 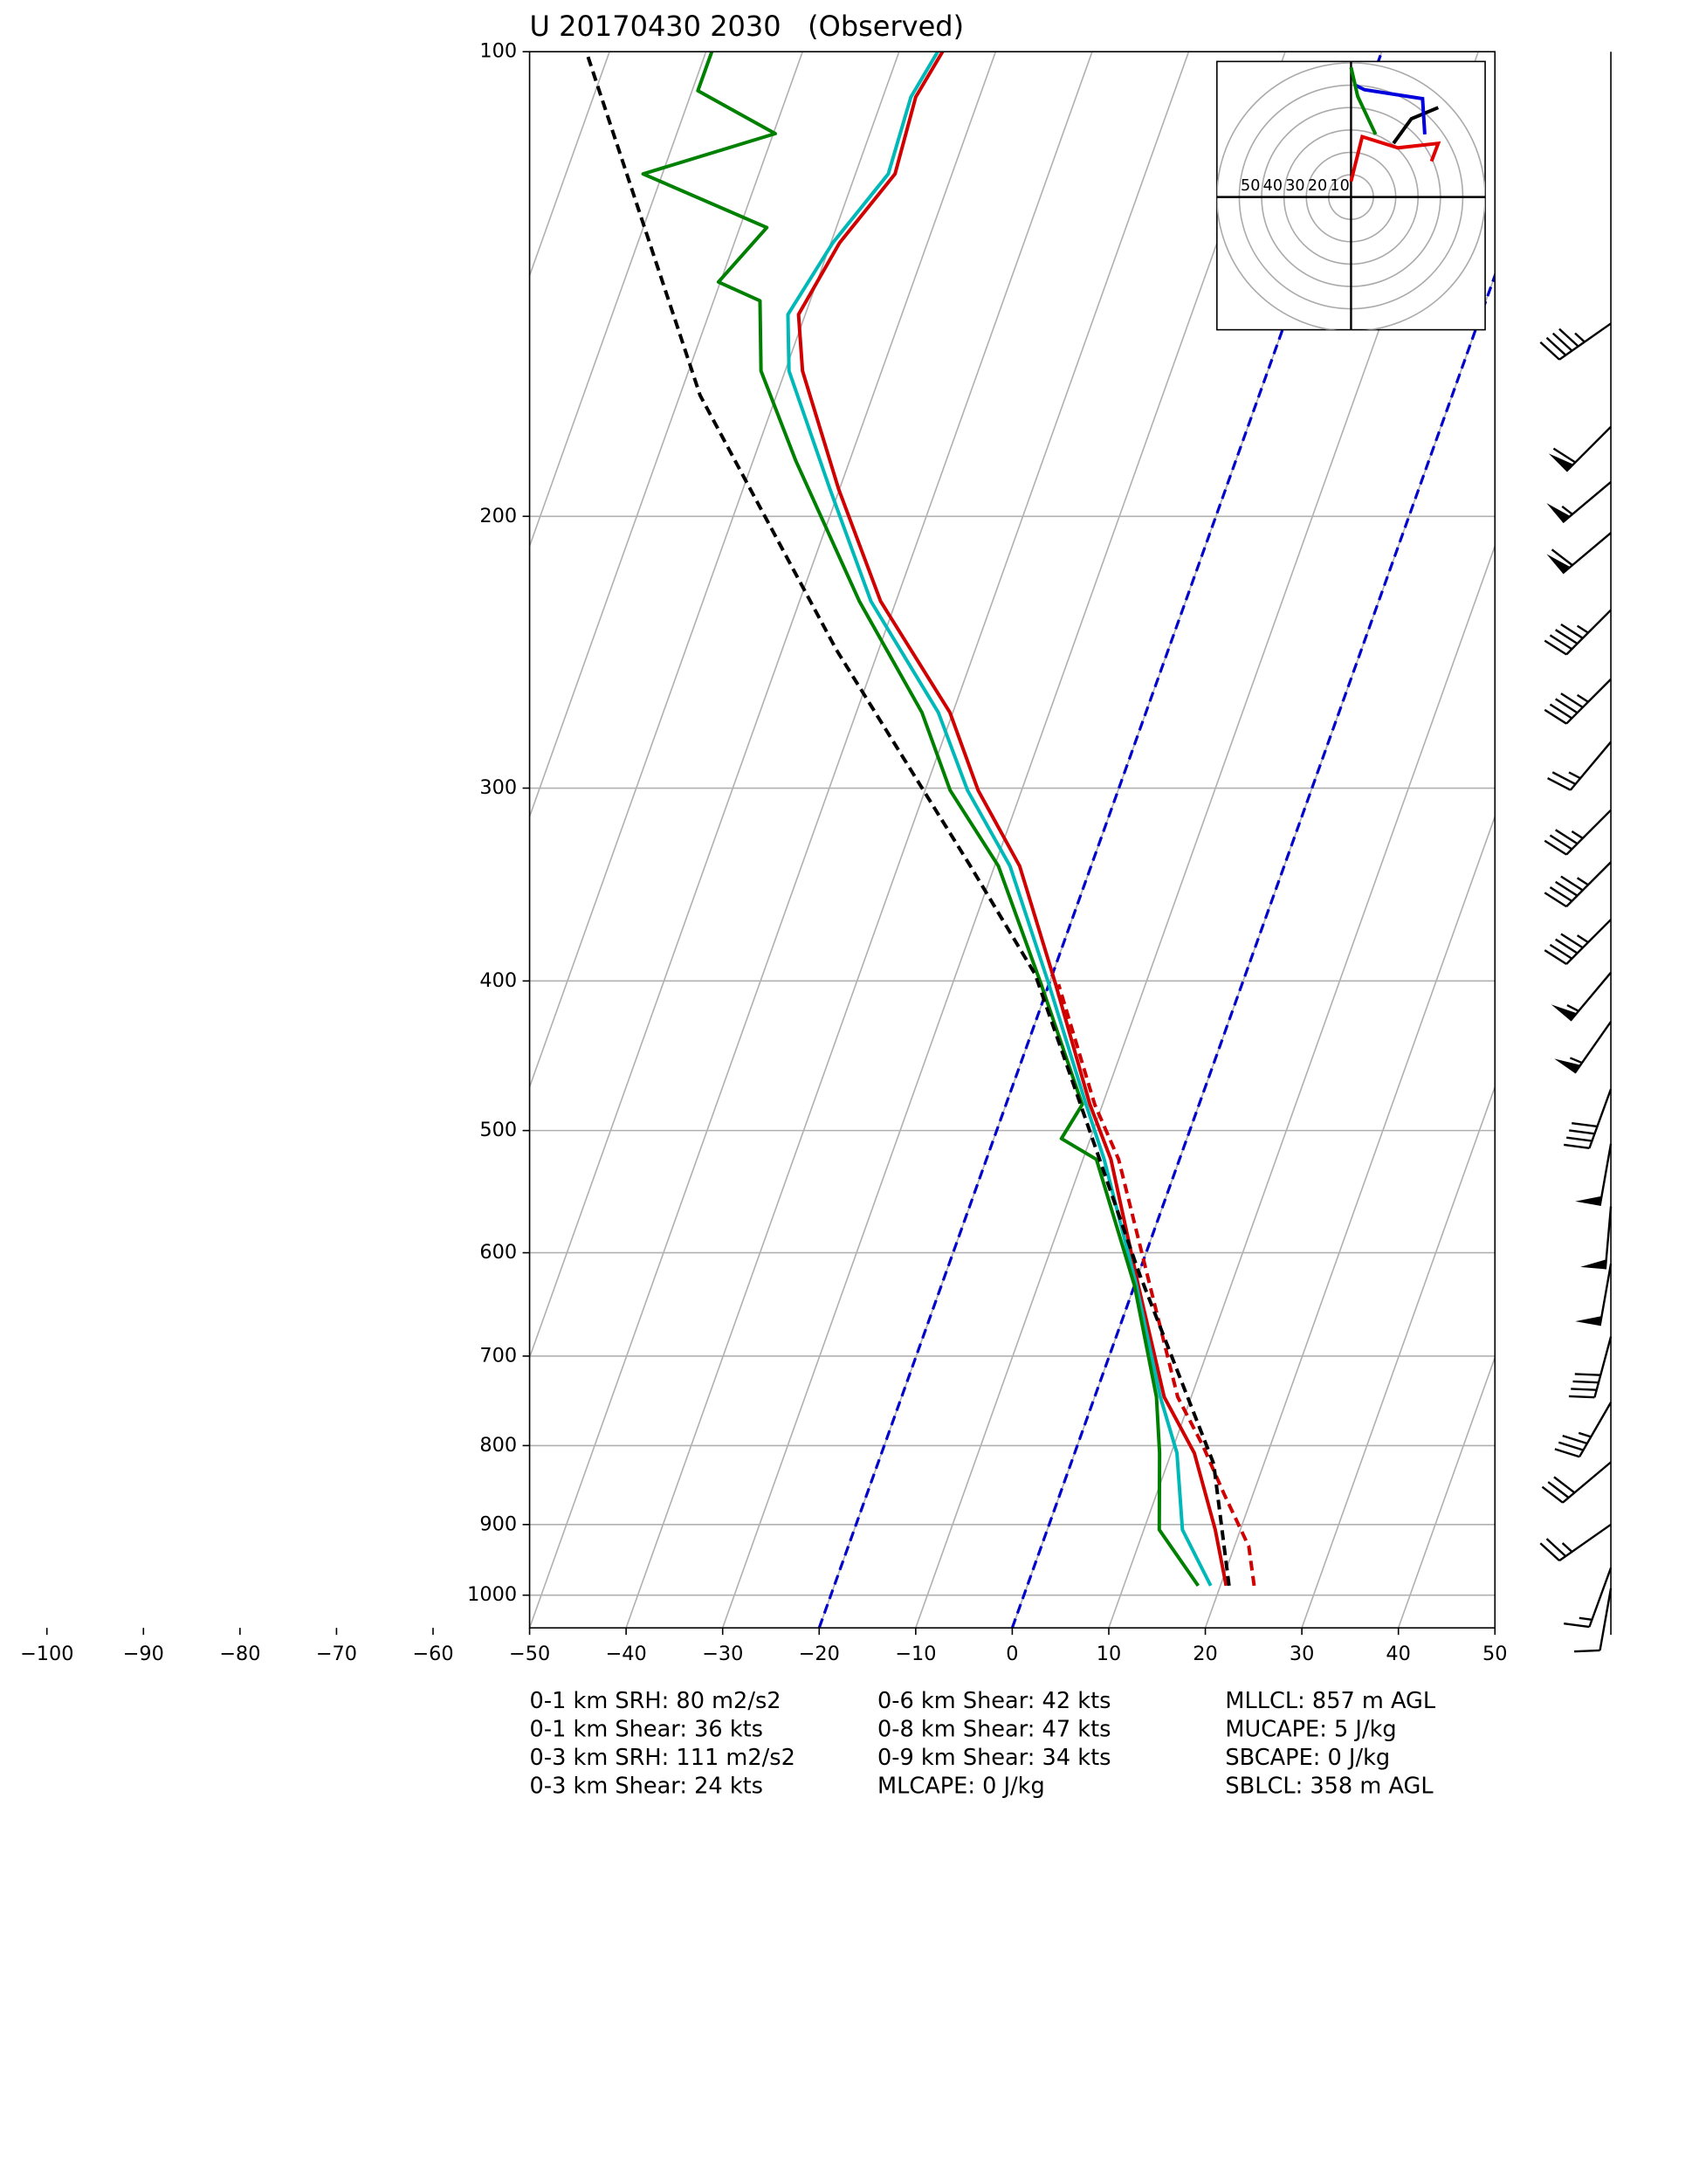 I want to click on y-tick-label: 1000, so click(x=492, y=1594).